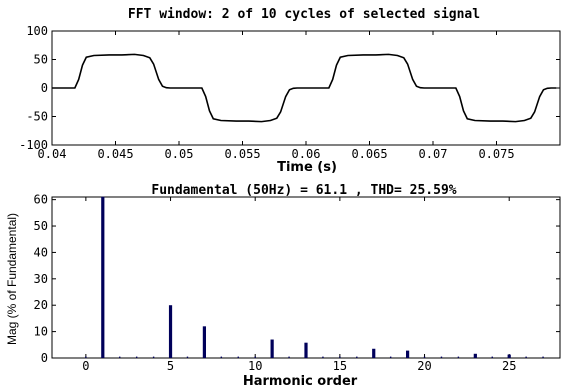 The width and height of the screenshot is (567, 389). Describe the element at coordinates (41, 252) in the screenshot. I see `magnitude-ytick-label: 40` at that location.